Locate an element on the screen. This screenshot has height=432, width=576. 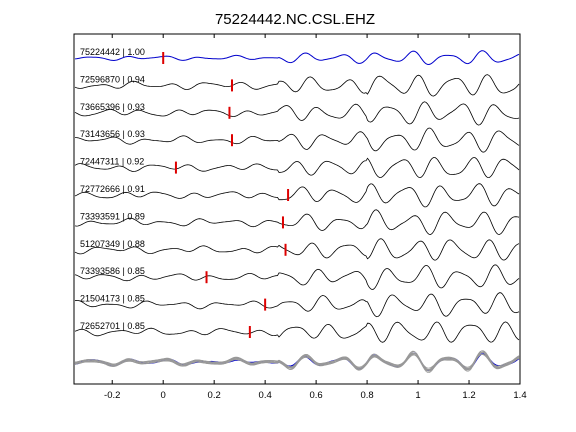
trace-row: 51207349 | 0.88 is located at coordinates (297, 249).